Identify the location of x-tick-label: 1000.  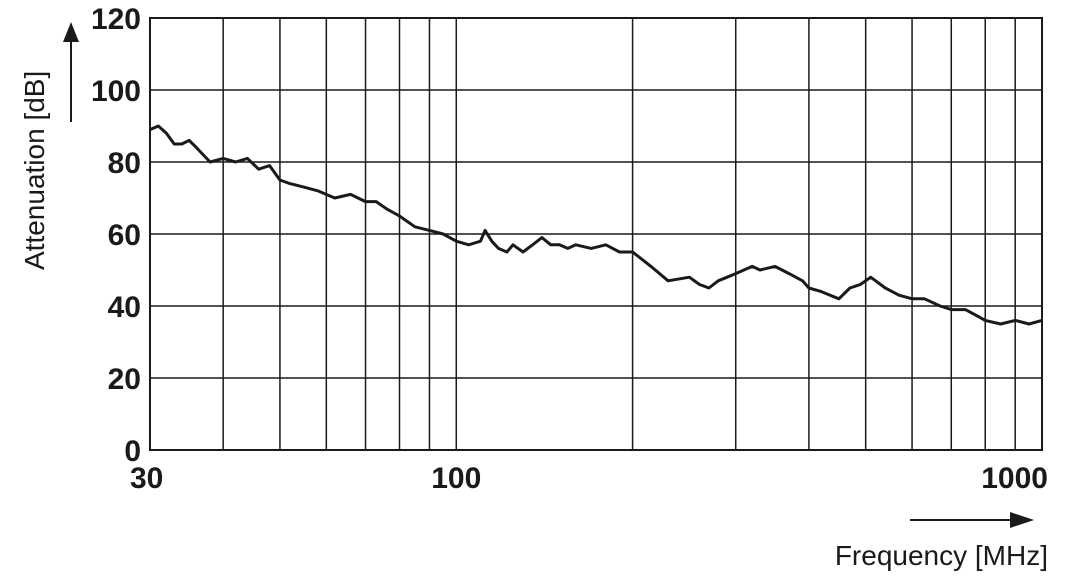
(1014, 478).